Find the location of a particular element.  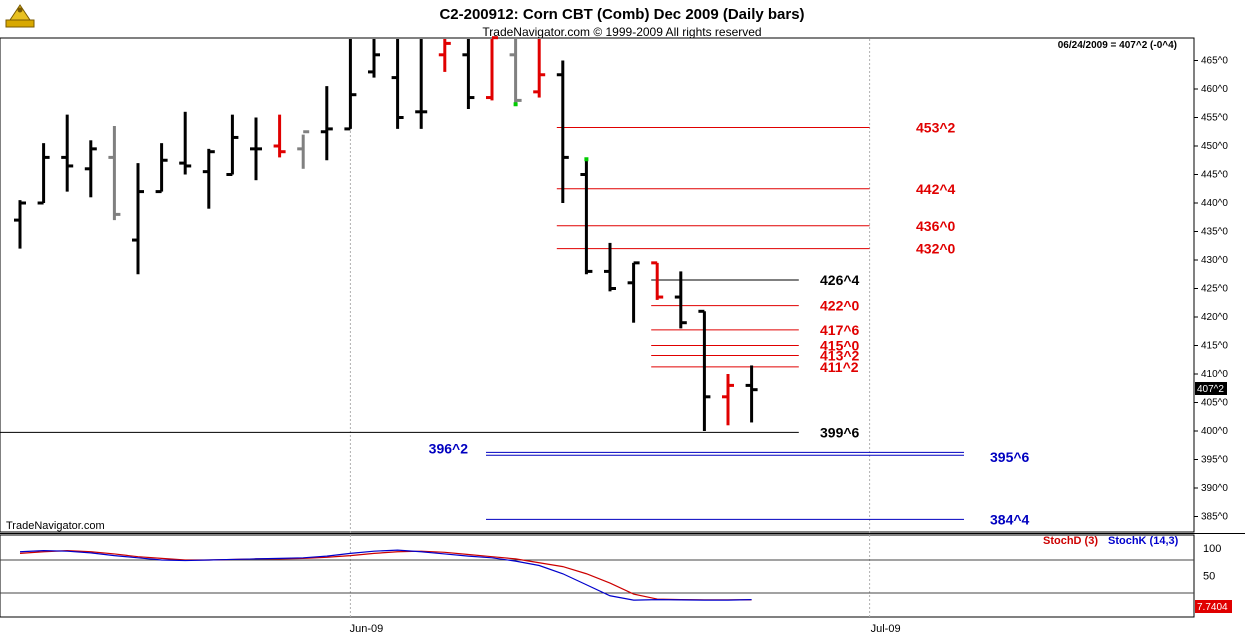

y-tick-label: 460^0 is located at coordinates (1214, 89).